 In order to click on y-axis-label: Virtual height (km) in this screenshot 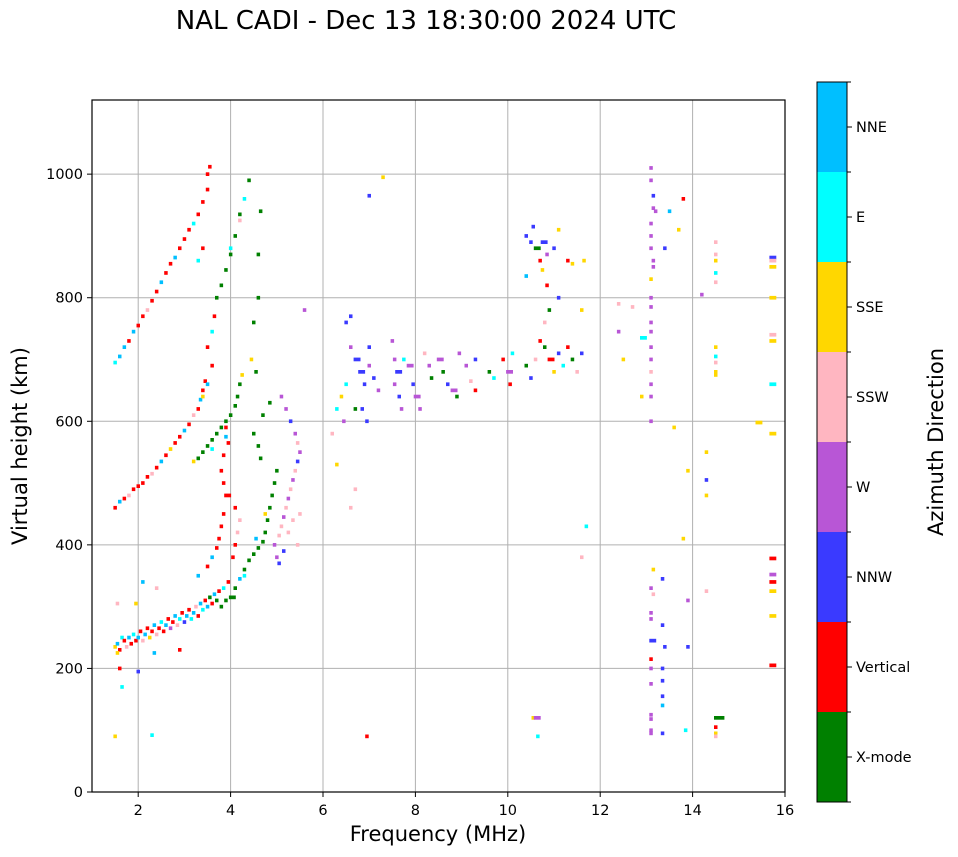, I will do `click(20, 446)`.